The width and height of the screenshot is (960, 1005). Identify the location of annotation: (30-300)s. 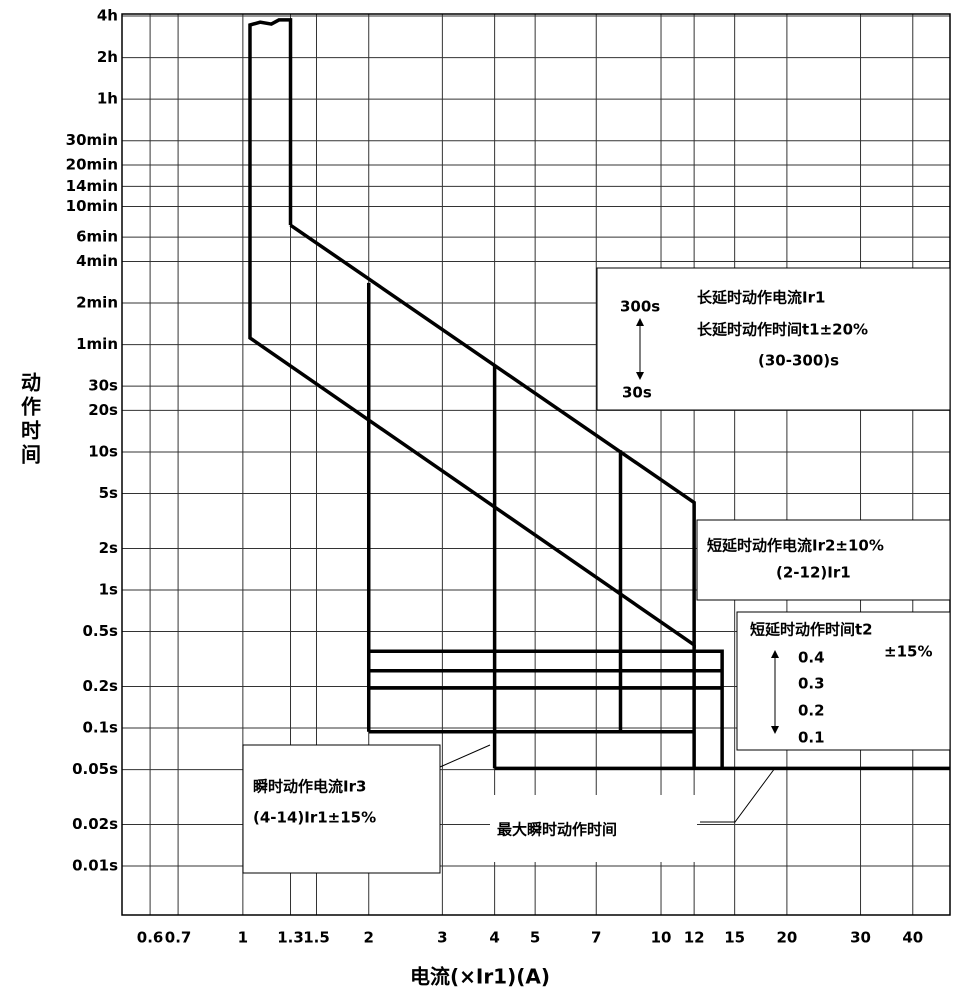
(798, 361).